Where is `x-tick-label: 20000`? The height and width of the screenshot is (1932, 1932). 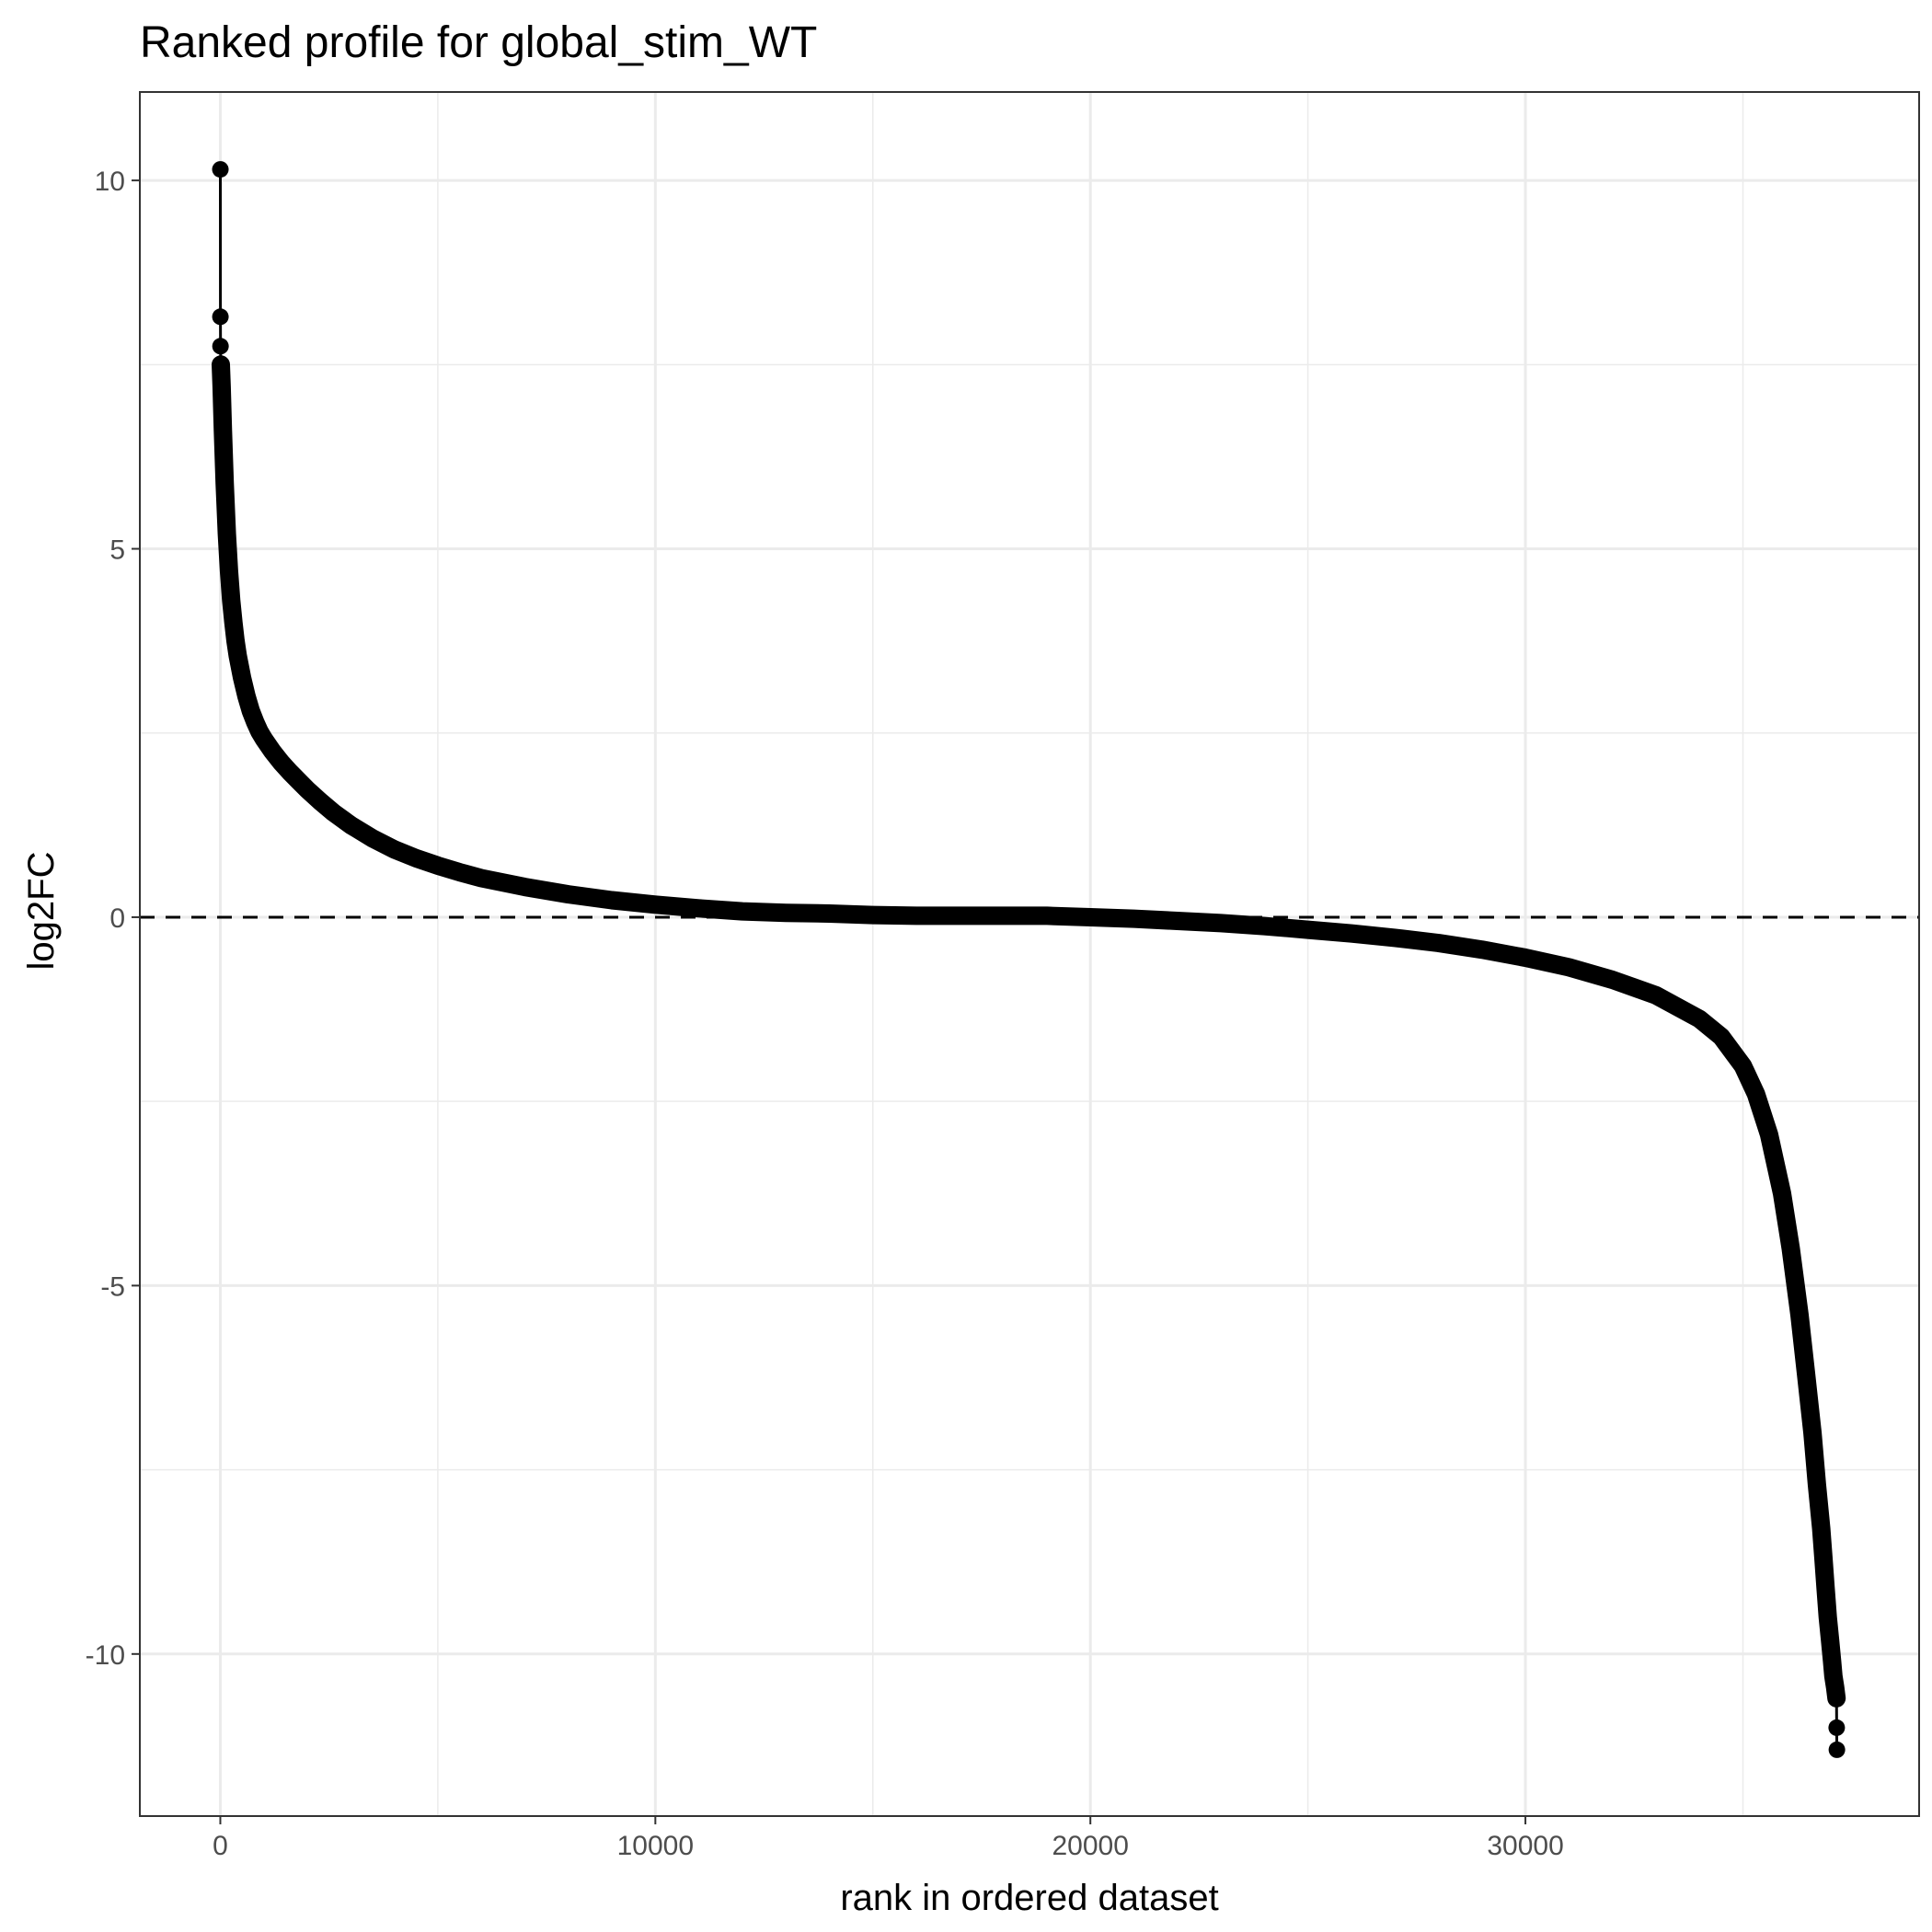
x-tick-label: 20000 is located at coordinates (1090, 1846).